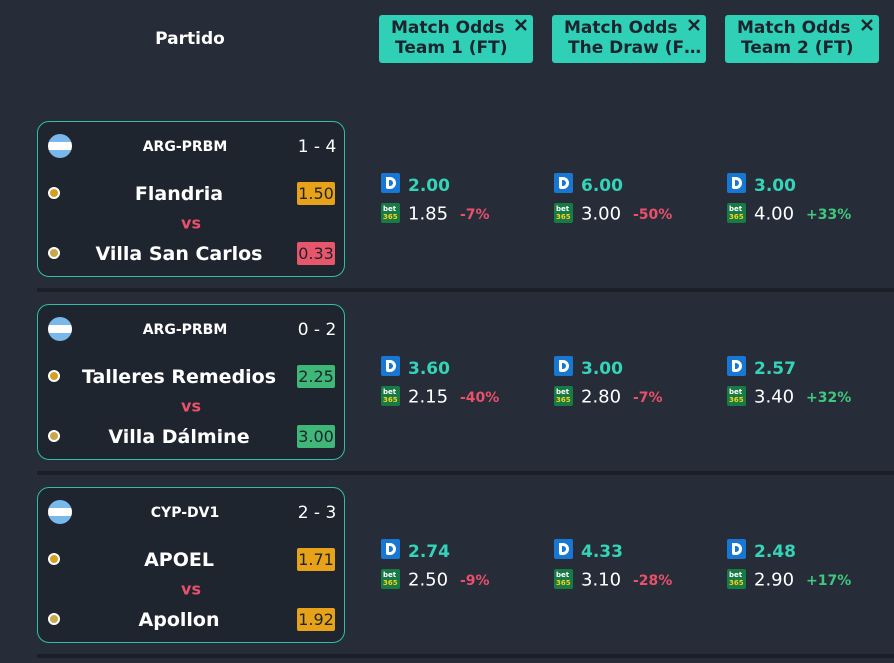 The image size is (894, 663). I want to click on team-name: Talleres Remedios, so click(179, 377).